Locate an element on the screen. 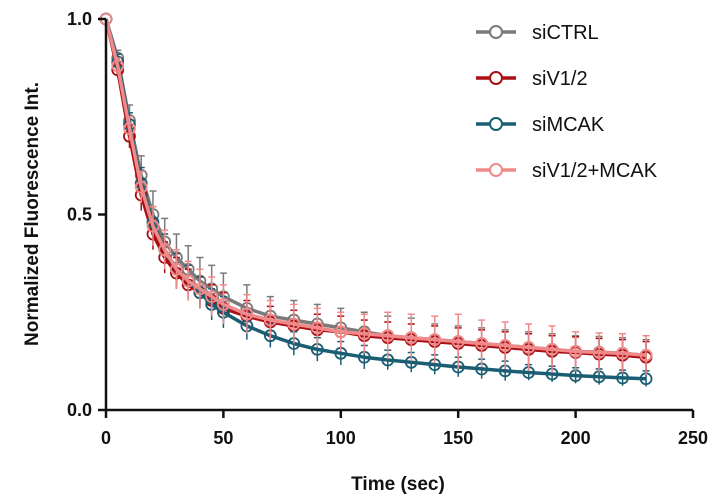 This screenshot has width=712, height=499. x-tick-label: 200 is located at coordinates (576, 438).